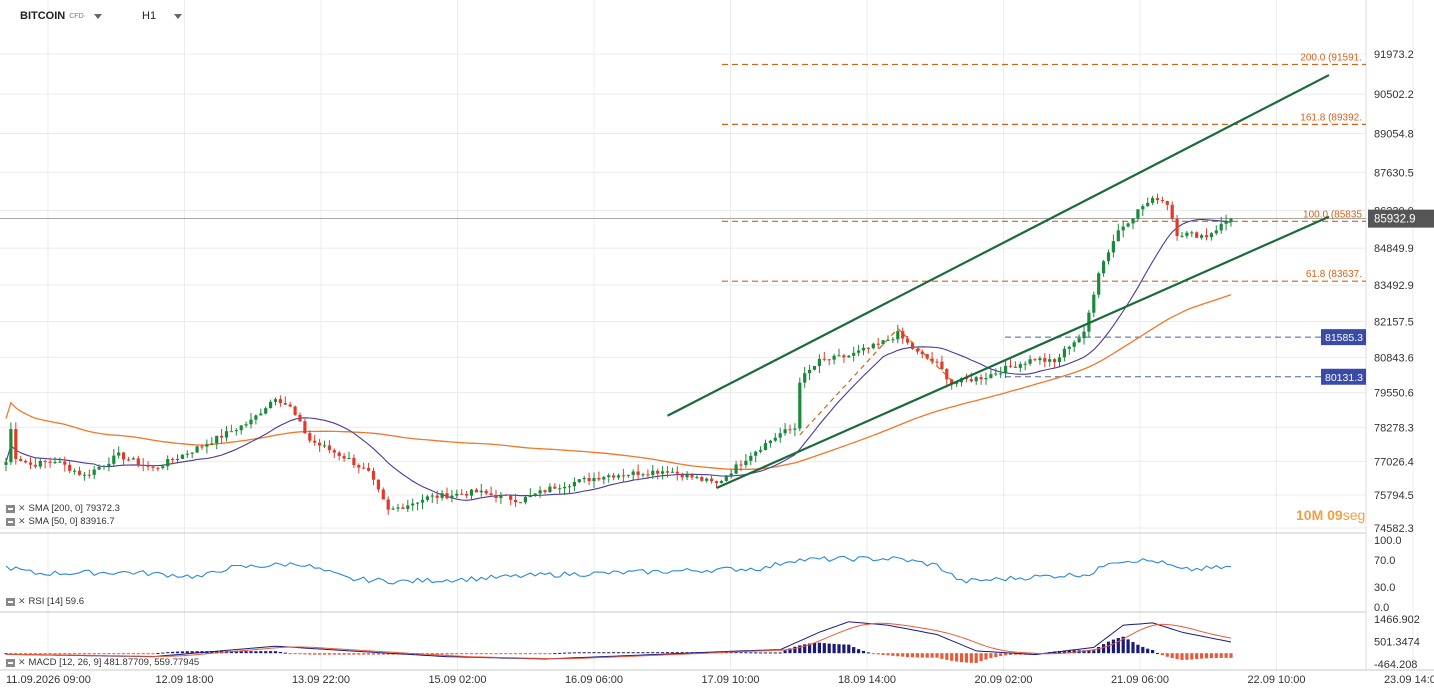 The height and width of the screenshot is (694, 1434). I want to click on chevron-down-icon, so click(178, 16).